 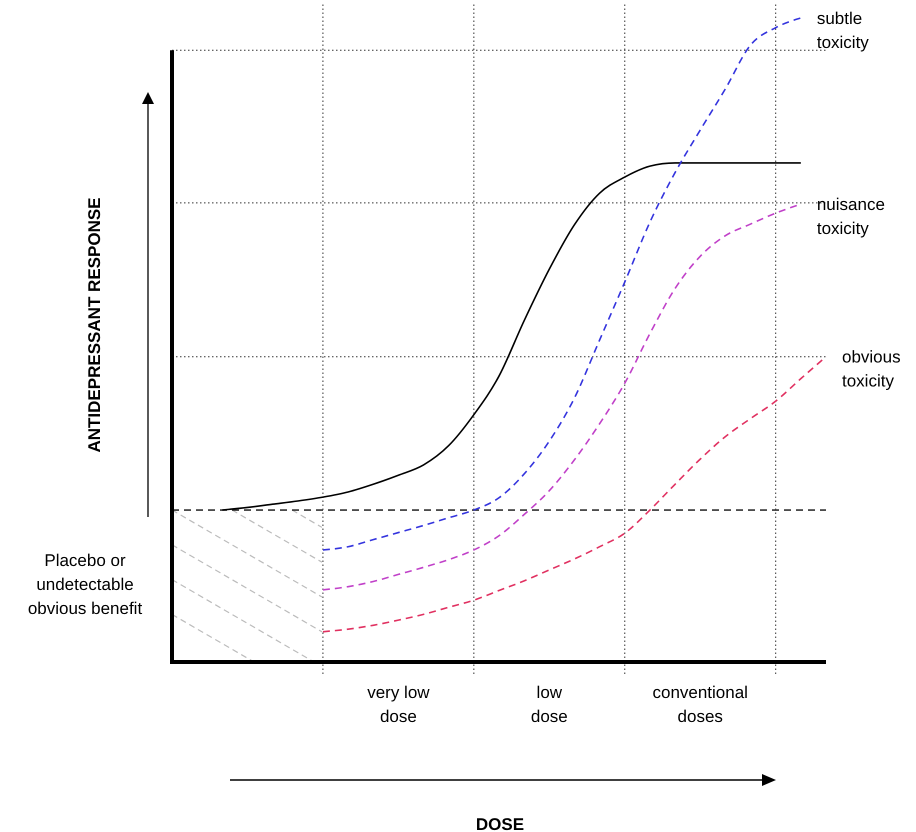 I want to click on y-axis-title: ANTIDEPRESSANT RESPONSE, so click(x=94, y=325).